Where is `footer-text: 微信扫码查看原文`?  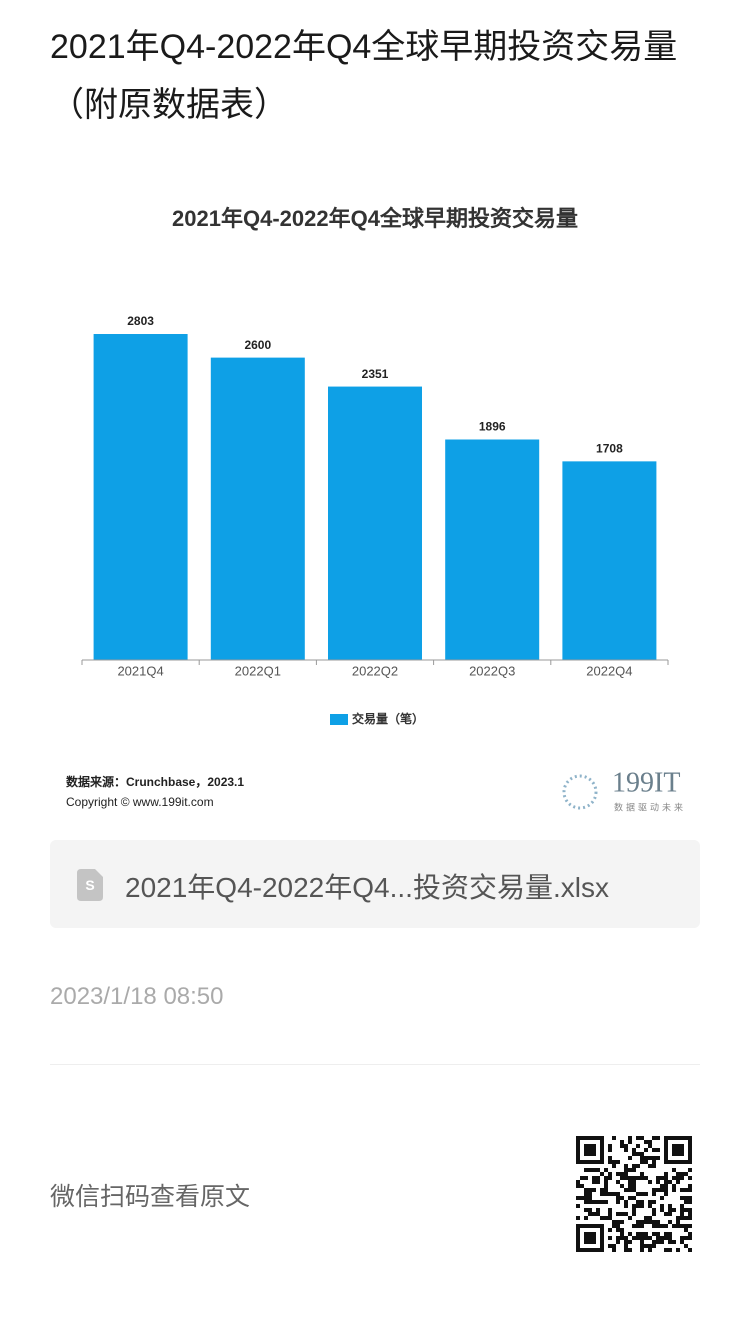
footer-text: 微信扫码查看原文 is located at coordinates (150, 1197).